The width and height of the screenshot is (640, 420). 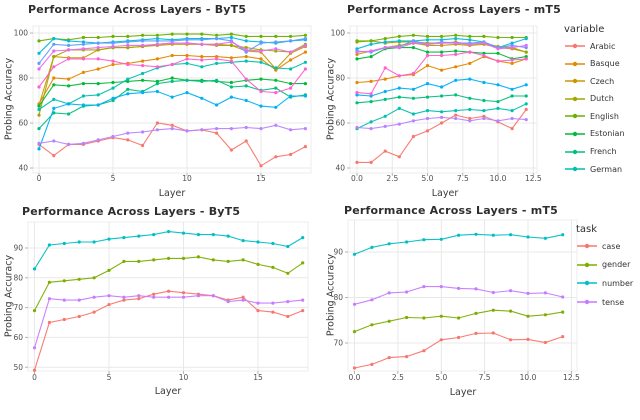 What do you see at coordinates (607, 272) in the screenshot?
I see `legend-task: task case gender number tense` at bounding box center [607, 272].